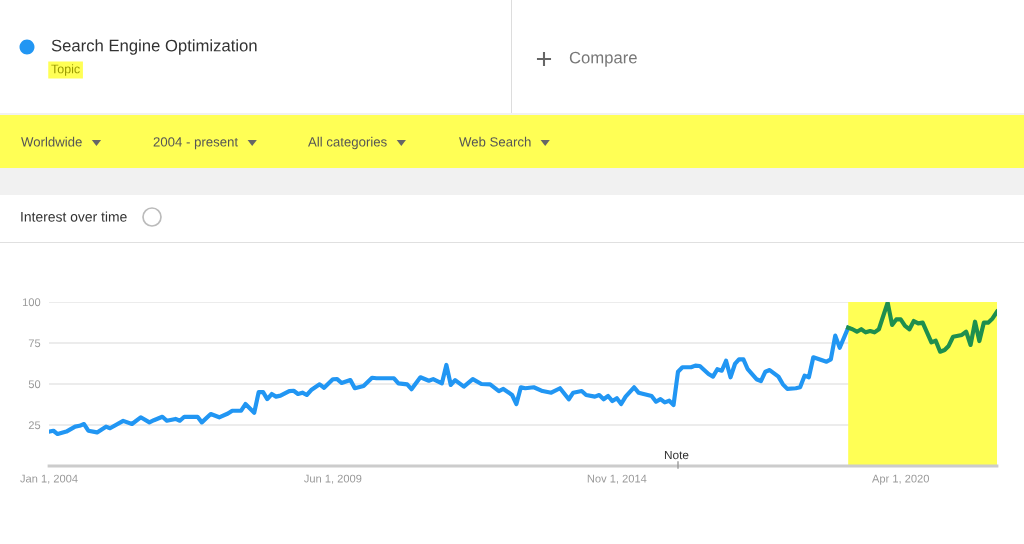  I want to click on y-tick-label: 100, so click(31, 302).